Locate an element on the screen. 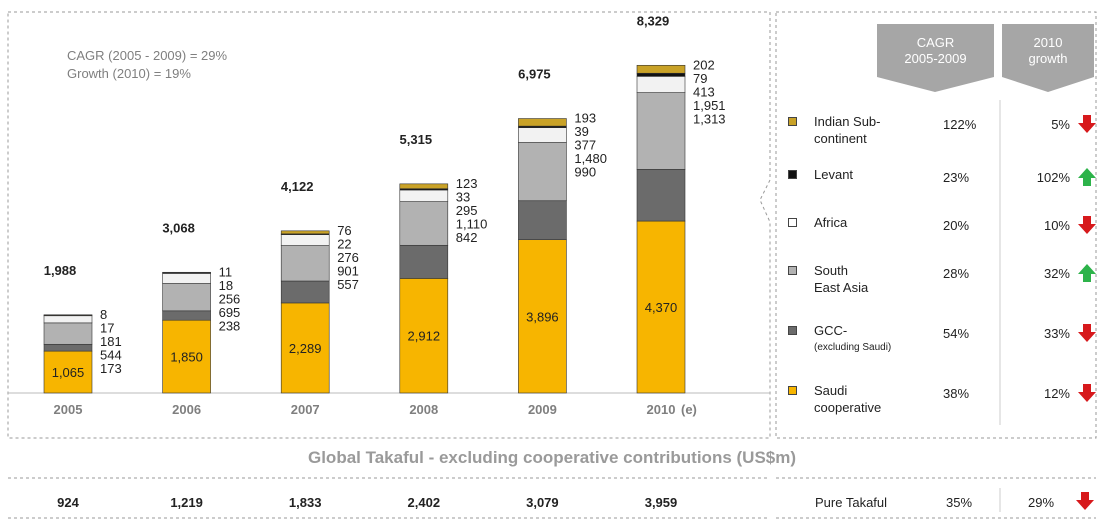  segment-value-label: 33 is located at coordinates (463, 196).